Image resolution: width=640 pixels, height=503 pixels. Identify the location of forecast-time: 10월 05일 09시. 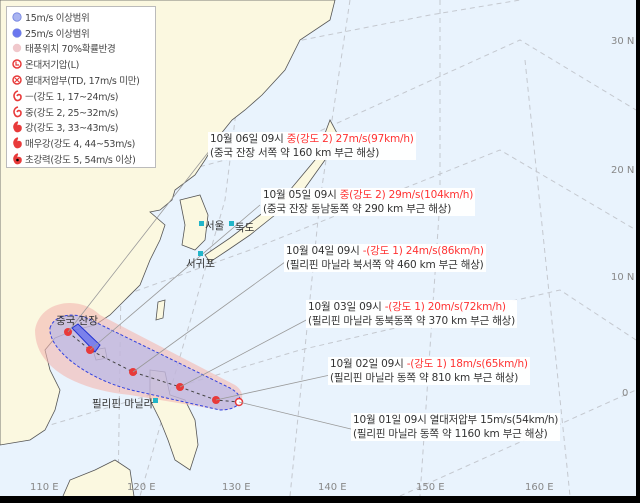
(300, 195).